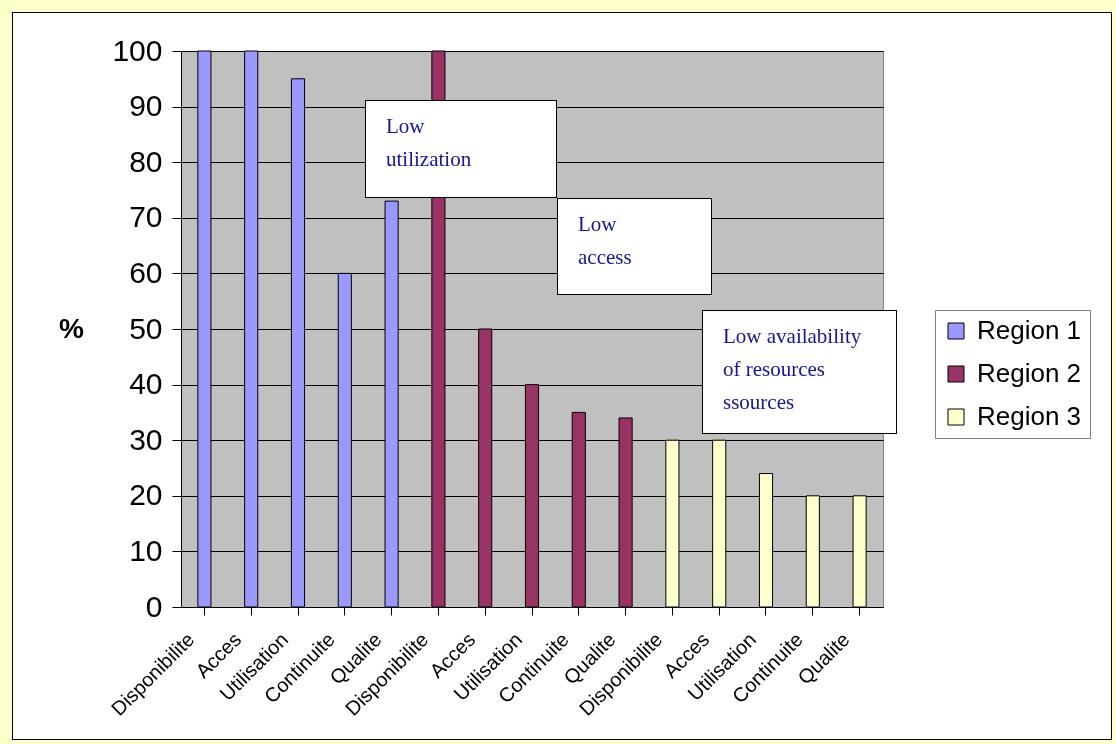  What do you see at coordinates (793, 369) in the screenshot?
I see `annotation: Low availability of resources ssources` at bounding box center [793, 369].